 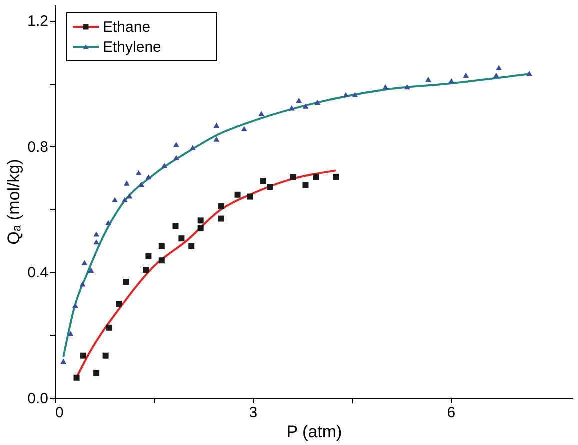 What do you see at coordinates (60, 413) in the screenshot?
I see `x-tick-label: 0` at bounding box center [60, 413].